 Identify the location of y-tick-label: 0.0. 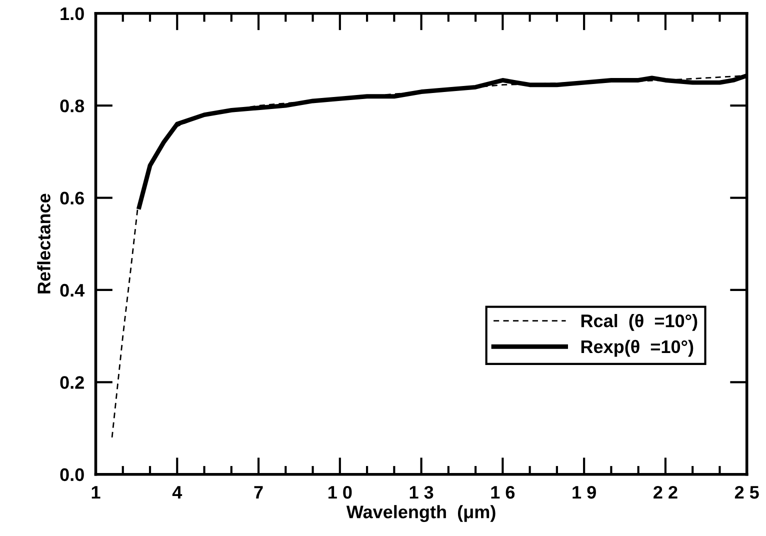
(72, 475).